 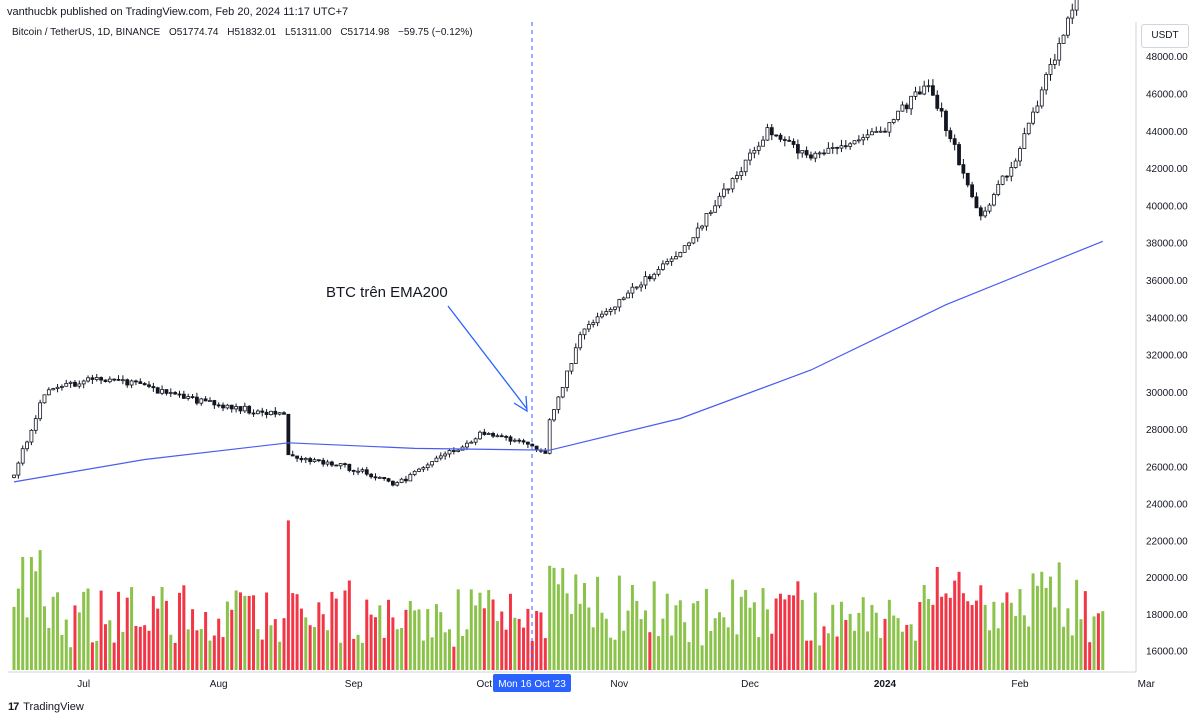 What do you see at coordinates (1020, 684) in the screenshot?
I see `x-tick-label: Feb` at bounding box center [1020, 684].